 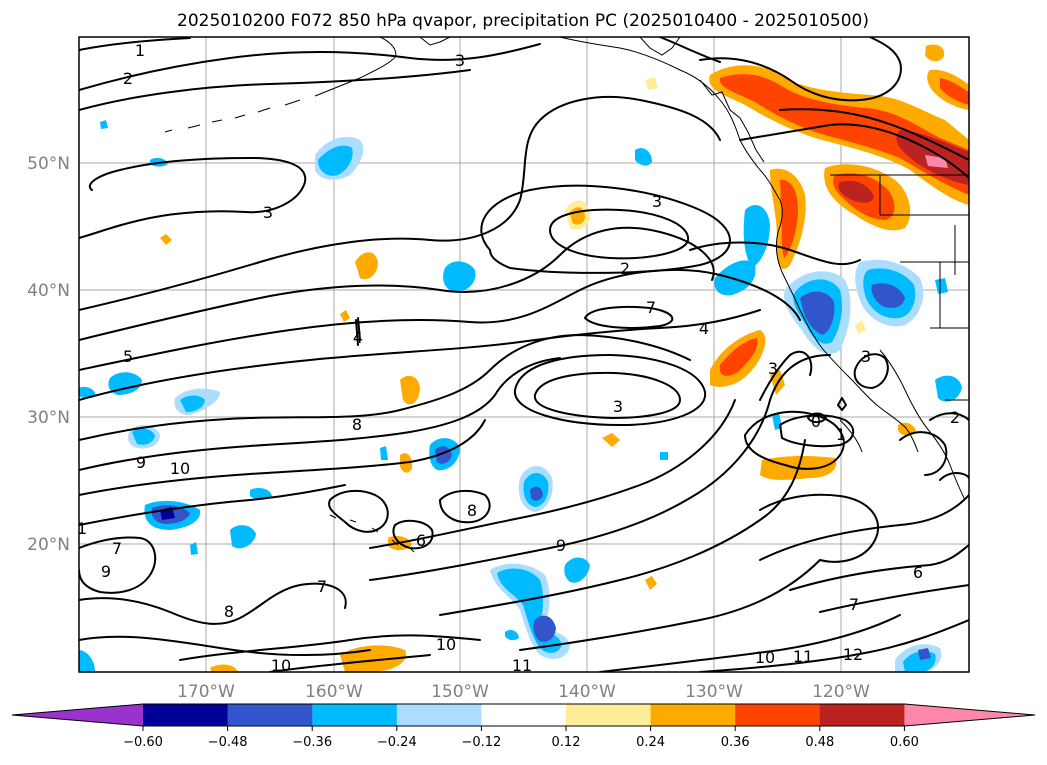 I want to click on lon-tick-label: 150°W, so click(x=460, y=692).